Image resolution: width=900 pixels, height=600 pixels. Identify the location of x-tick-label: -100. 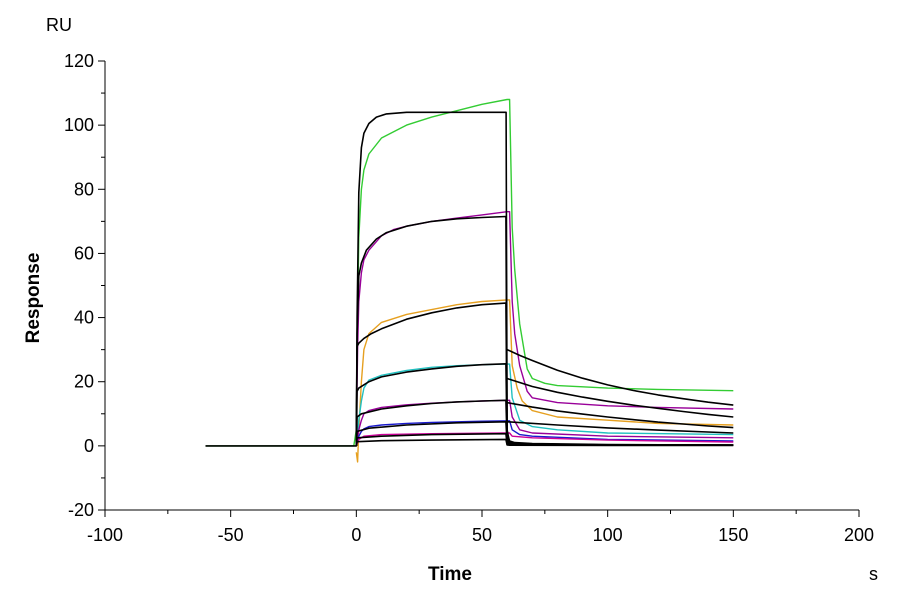
(105, 535).